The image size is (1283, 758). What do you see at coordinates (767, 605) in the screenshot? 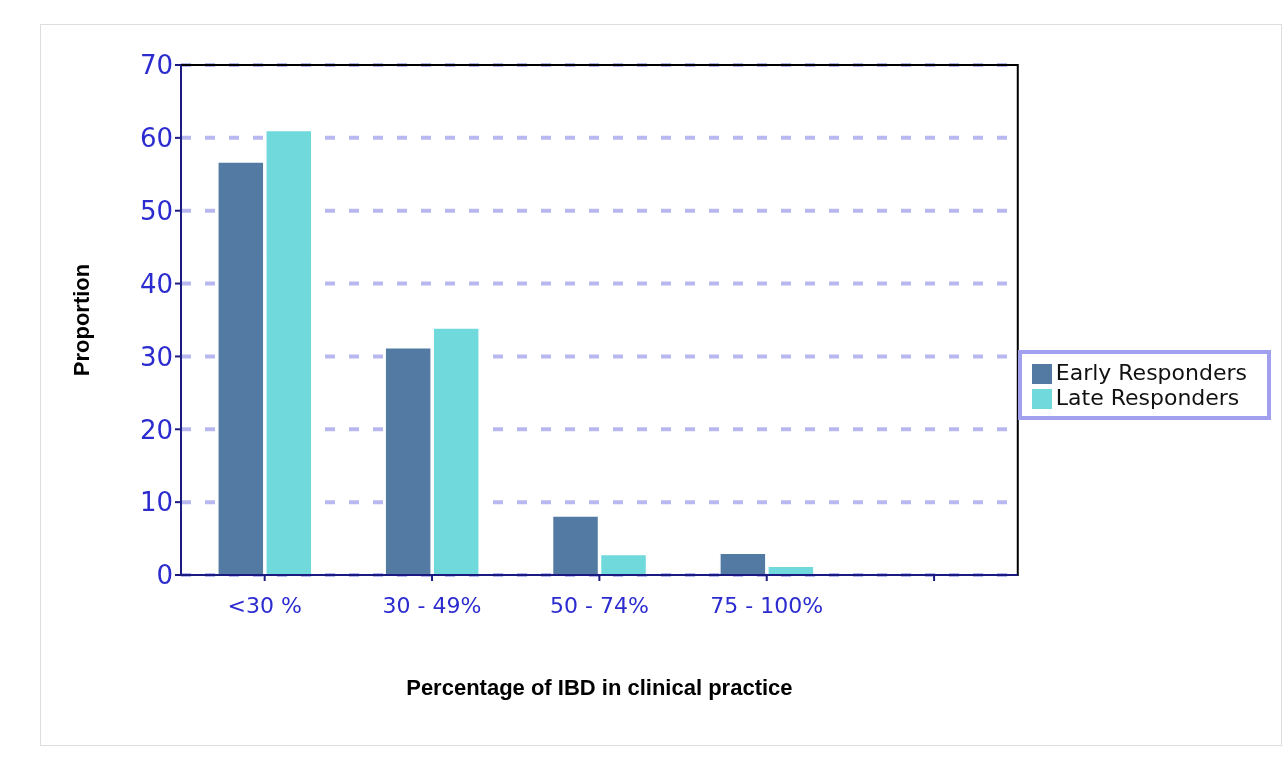
I see `x-tick-label: 75 - 100%` at bounding box center [767, 605].